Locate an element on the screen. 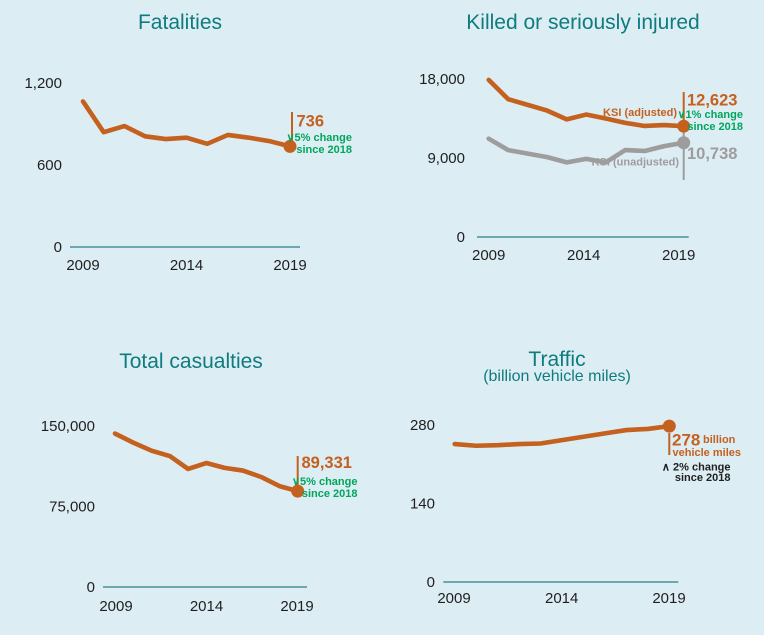 This screenshot has width=764, height=635. chart-title-traffic: Traffic is located at coordinates (557, 359).